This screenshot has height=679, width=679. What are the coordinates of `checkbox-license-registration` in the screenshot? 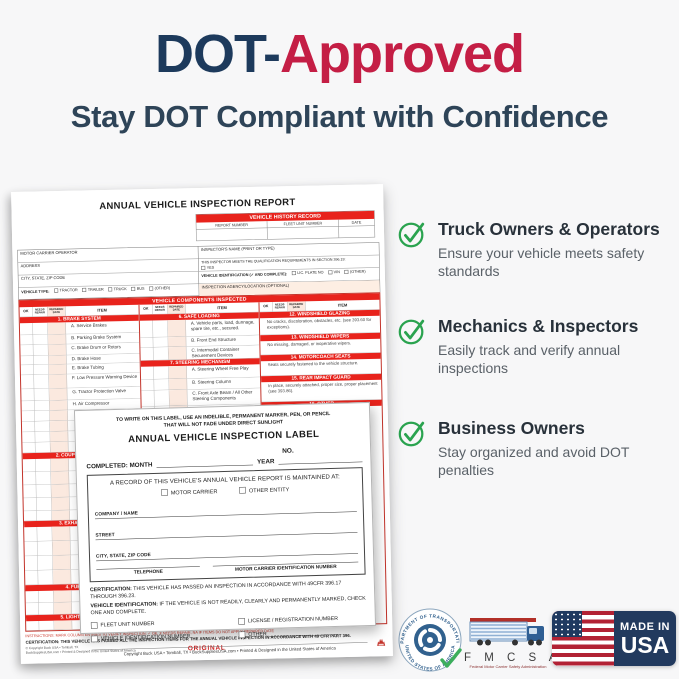 It's located at (242, 621).